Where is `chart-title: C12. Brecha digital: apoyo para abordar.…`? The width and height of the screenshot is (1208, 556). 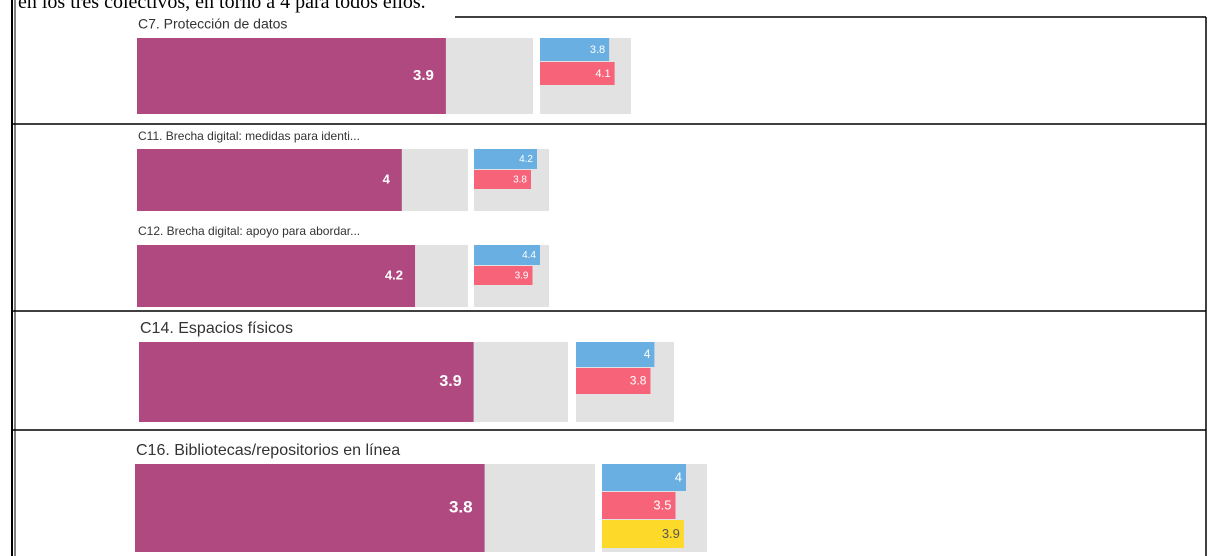
chart-title: C12. Brecha digital: apoyo para abordar.… is located at coordinates (249, 231).